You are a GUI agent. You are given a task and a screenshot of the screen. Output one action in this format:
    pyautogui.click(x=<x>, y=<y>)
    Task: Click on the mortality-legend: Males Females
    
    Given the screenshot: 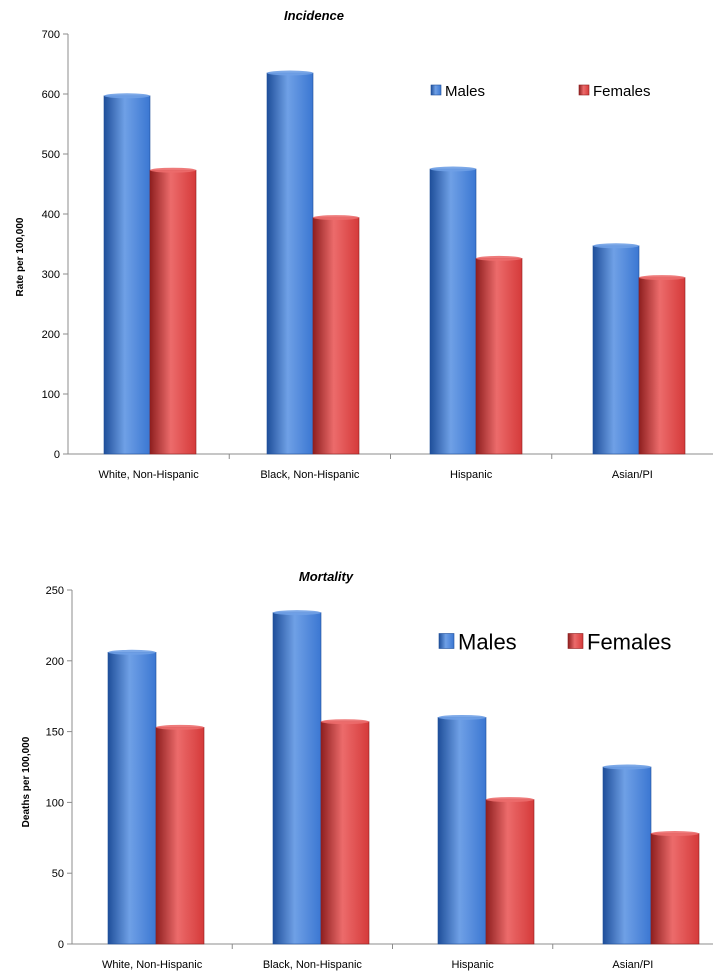 What is the action you would take?
    pyautogui.click(x=555, y=641)
    